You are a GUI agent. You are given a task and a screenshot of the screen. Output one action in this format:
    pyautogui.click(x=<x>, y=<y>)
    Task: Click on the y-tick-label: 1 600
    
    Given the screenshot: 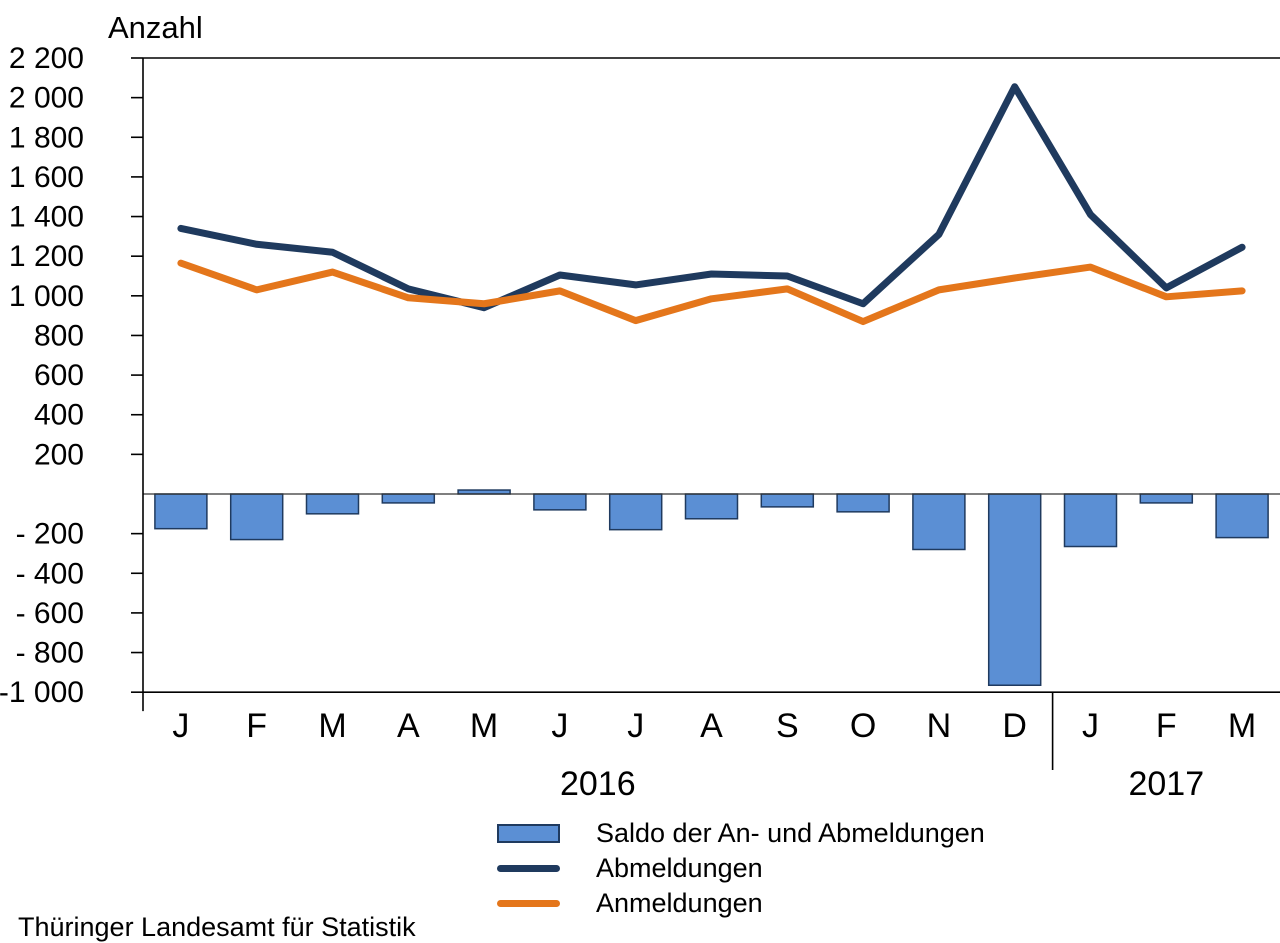 What is the action you would take?
    pyautogui.click(x=46, y=177)
    